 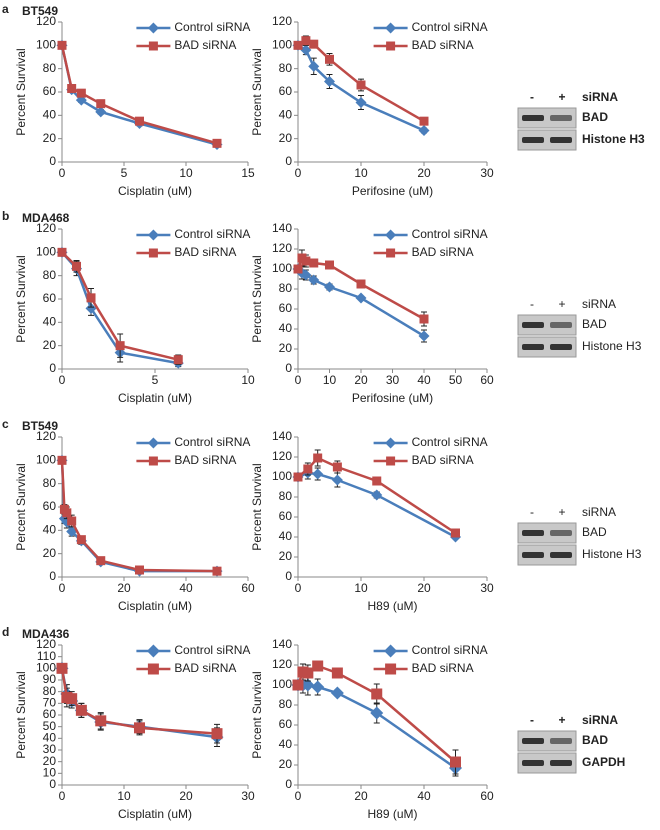 What do you see at coordinates (594, 324) in the screenshot?
I see `band-label: BAD` at bounding box center [594, 324].